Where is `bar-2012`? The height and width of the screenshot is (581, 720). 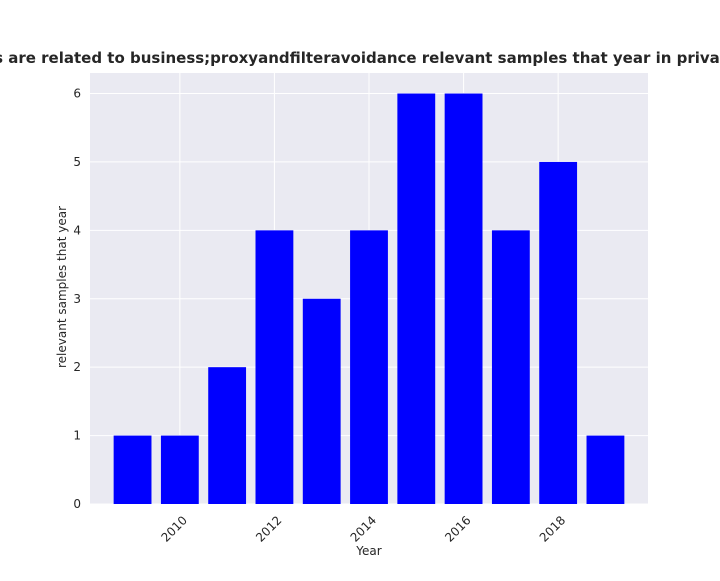 bar-2012 is located at coordinates (274, 367).